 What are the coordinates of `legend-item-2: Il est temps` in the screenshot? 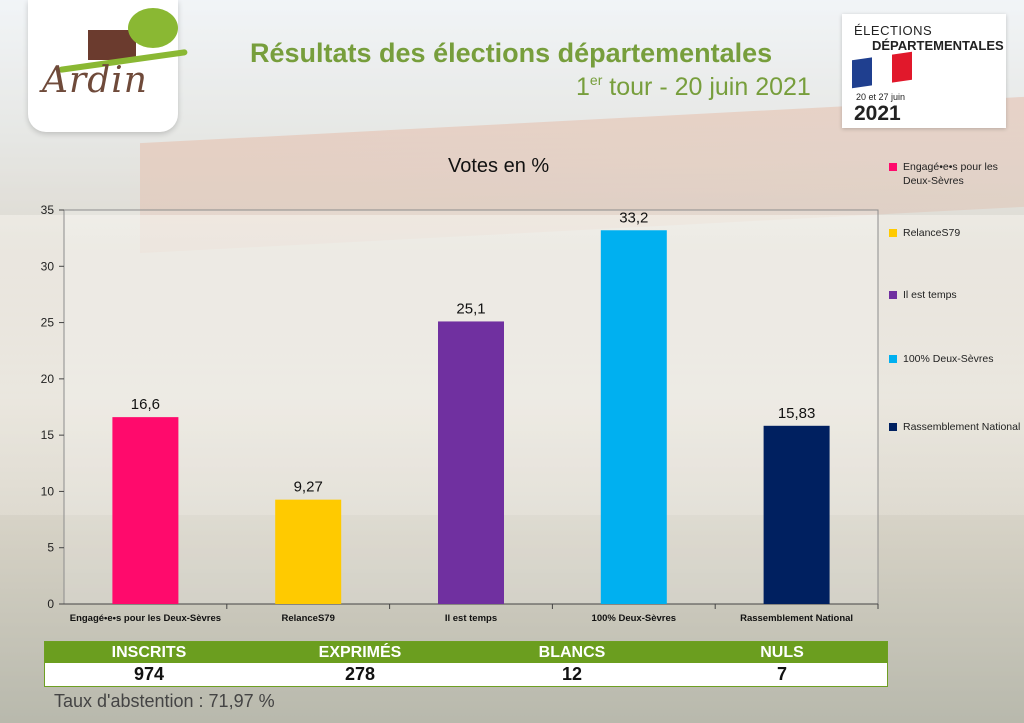 It's located at (953, 295).